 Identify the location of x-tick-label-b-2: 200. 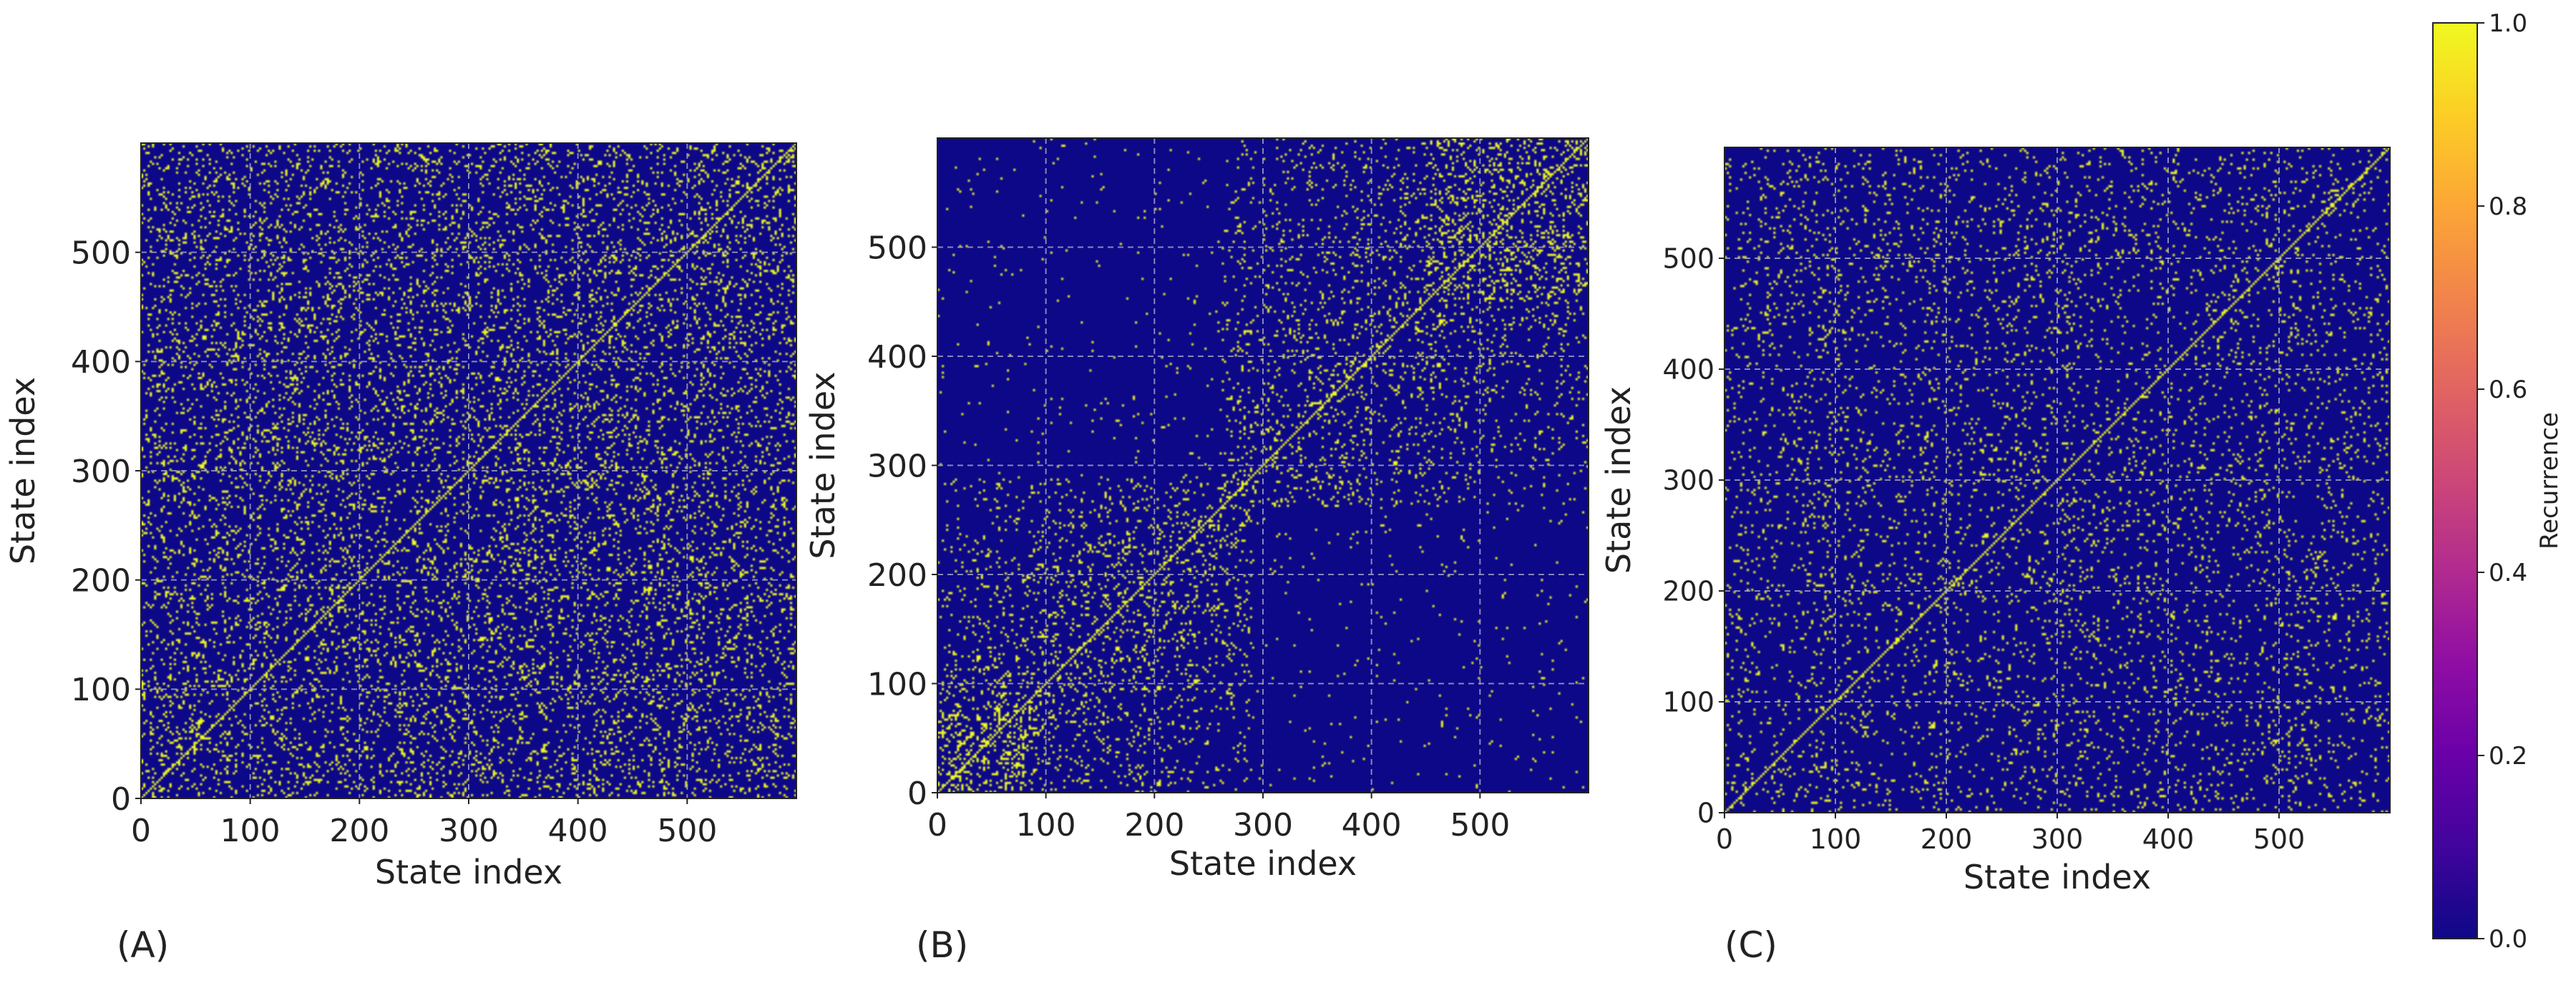
(1154, 825).